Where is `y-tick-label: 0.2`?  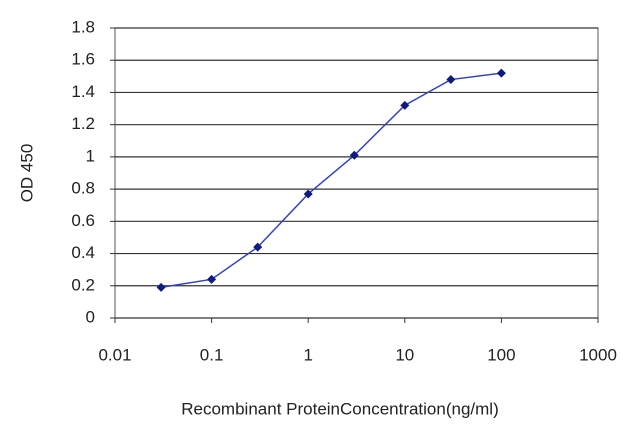 y-tick-label: 0.2 is located at coordinates (83, 284).